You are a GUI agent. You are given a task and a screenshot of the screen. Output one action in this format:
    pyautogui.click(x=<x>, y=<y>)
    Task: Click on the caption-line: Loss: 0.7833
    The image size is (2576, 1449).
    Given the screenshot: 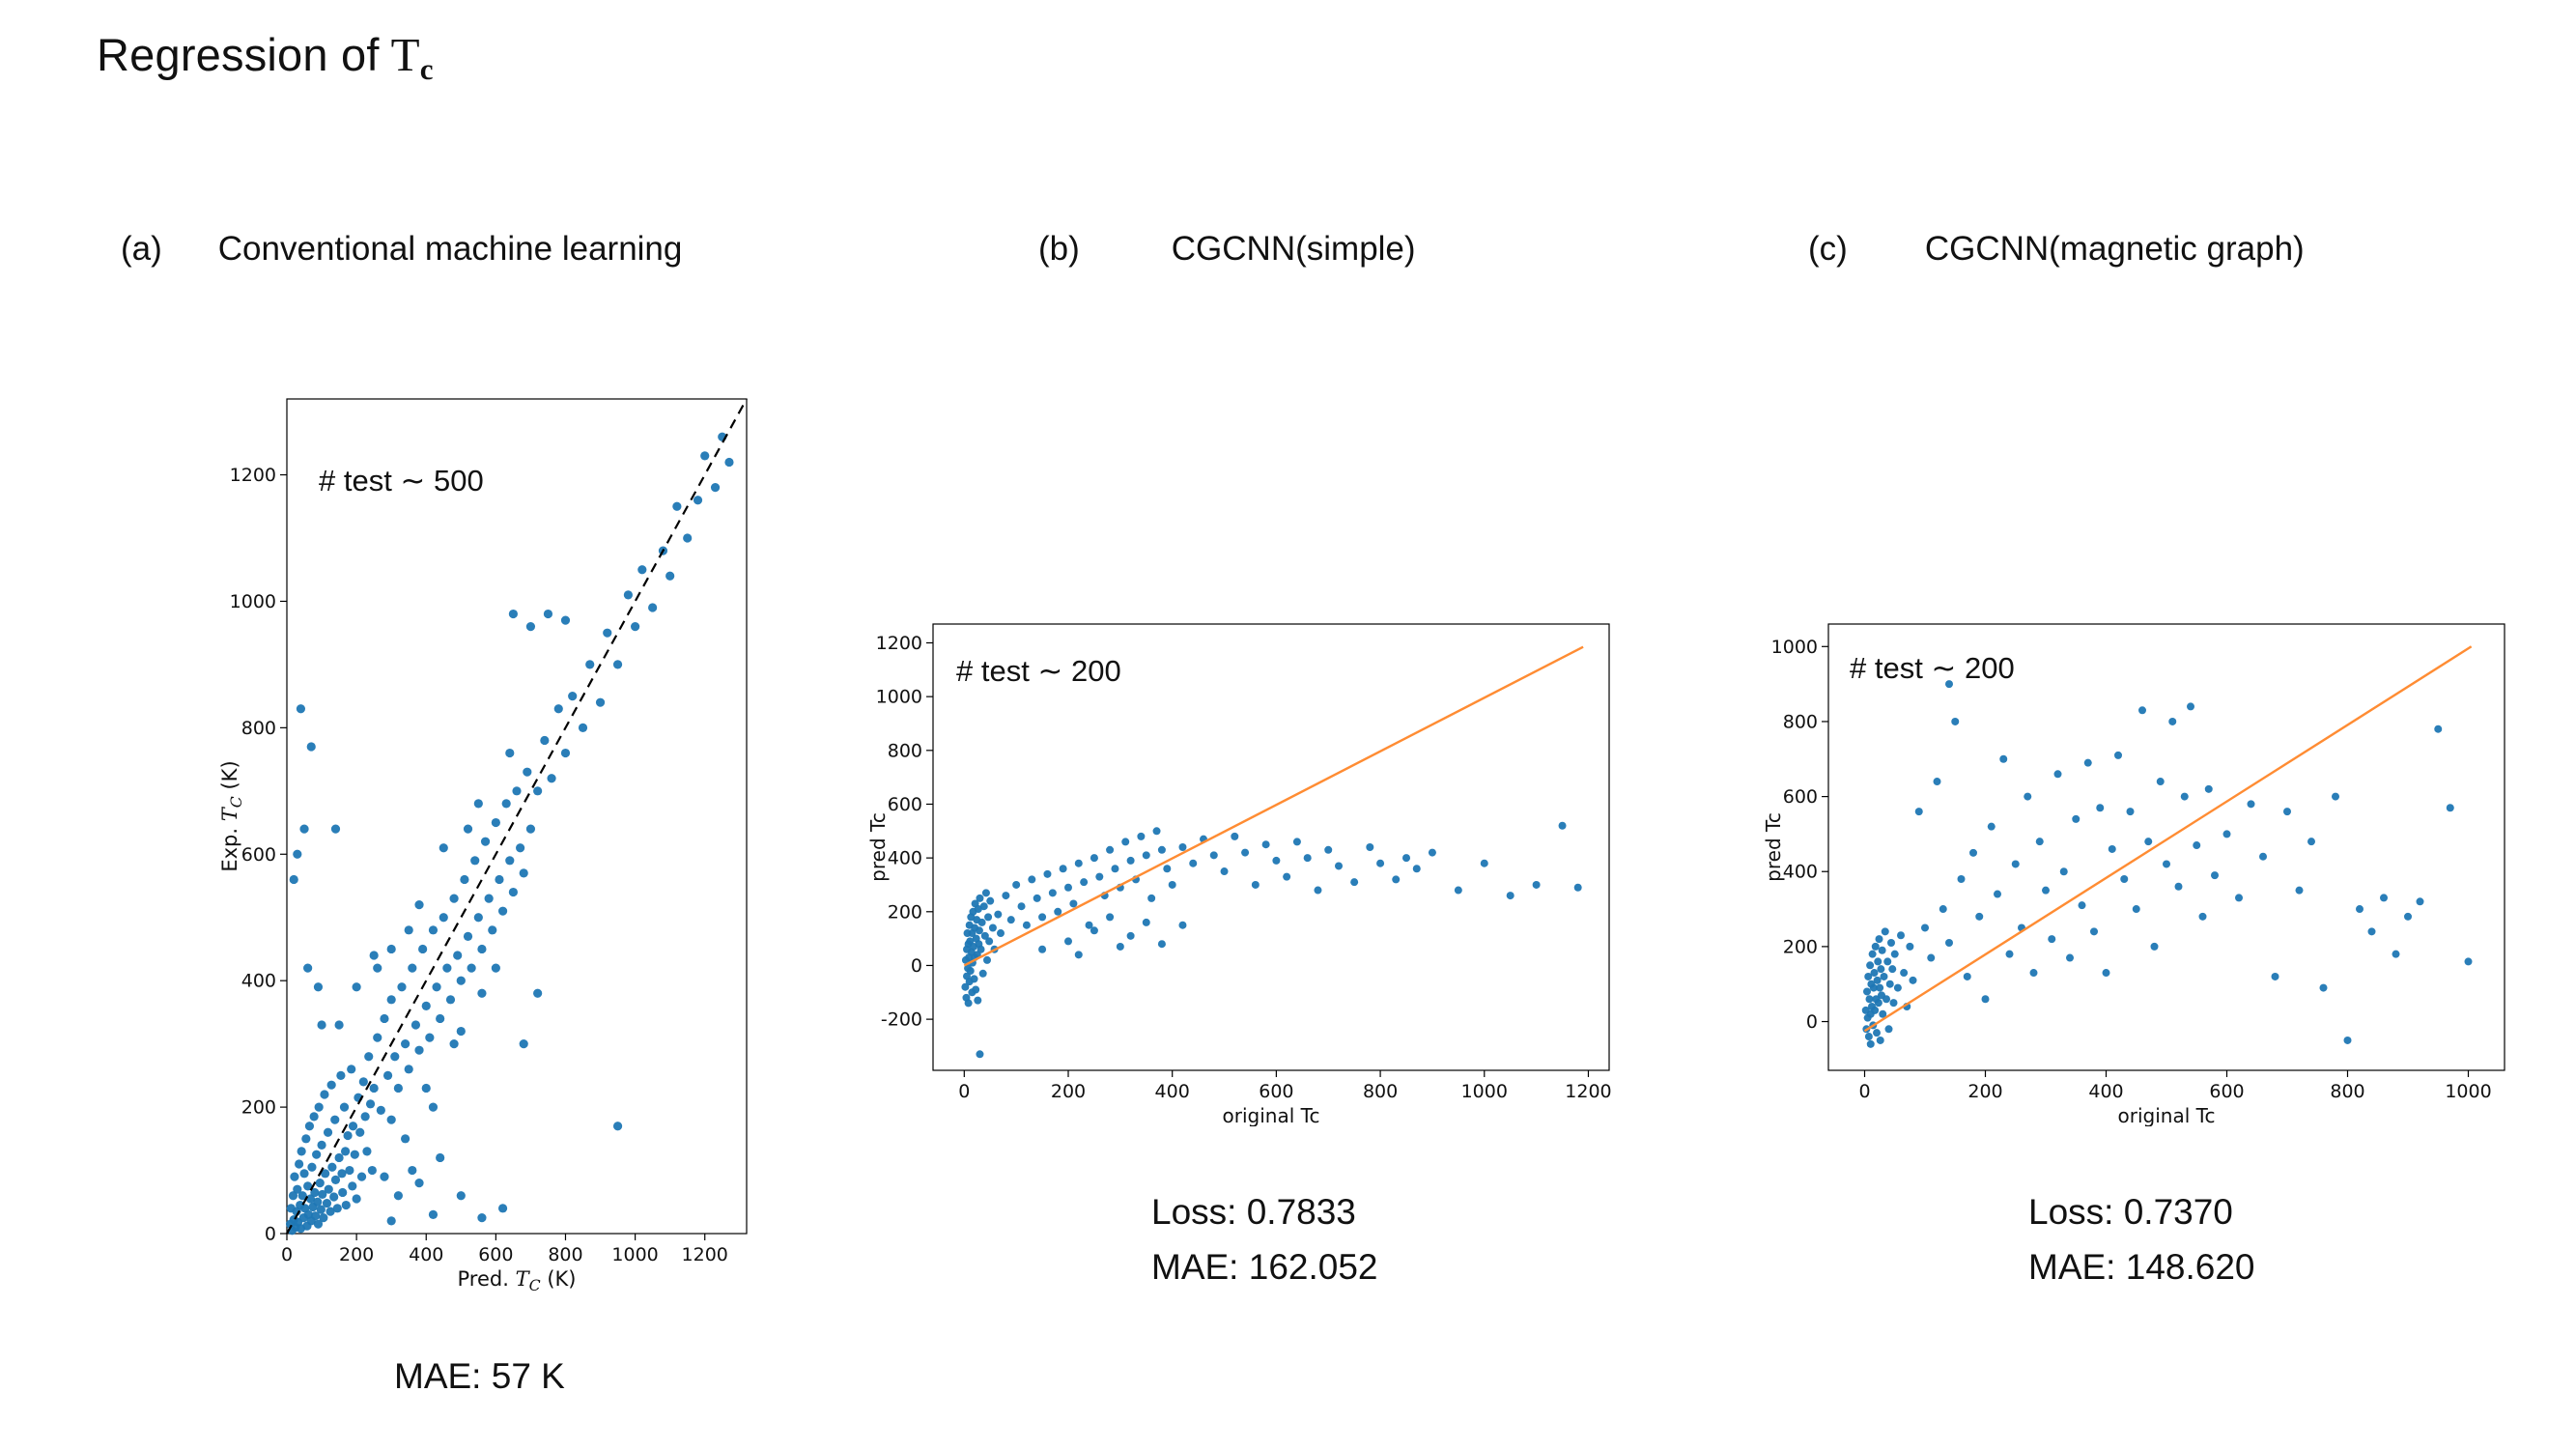 What is the action you would take?
    pyautogui.click(x=1253, y=1212)
    